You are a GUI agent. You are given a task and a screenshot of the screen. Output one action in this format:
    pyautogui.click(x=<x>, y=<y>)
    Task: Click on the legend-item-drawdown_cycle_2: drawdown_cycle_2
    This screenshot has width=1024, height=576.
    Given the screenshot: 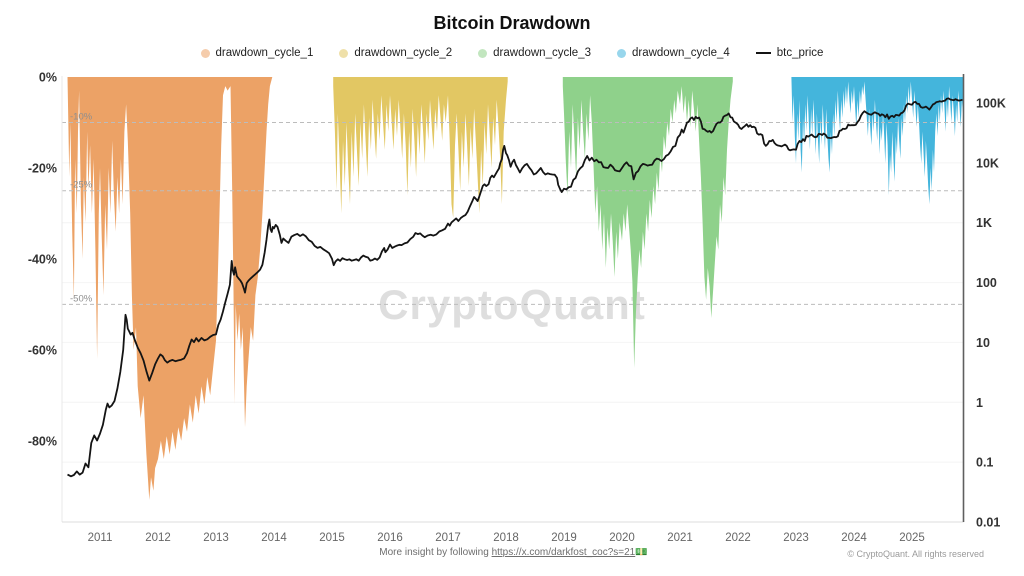 What is the action you would take?
    pyautogui.click(x=395, y=53)
    